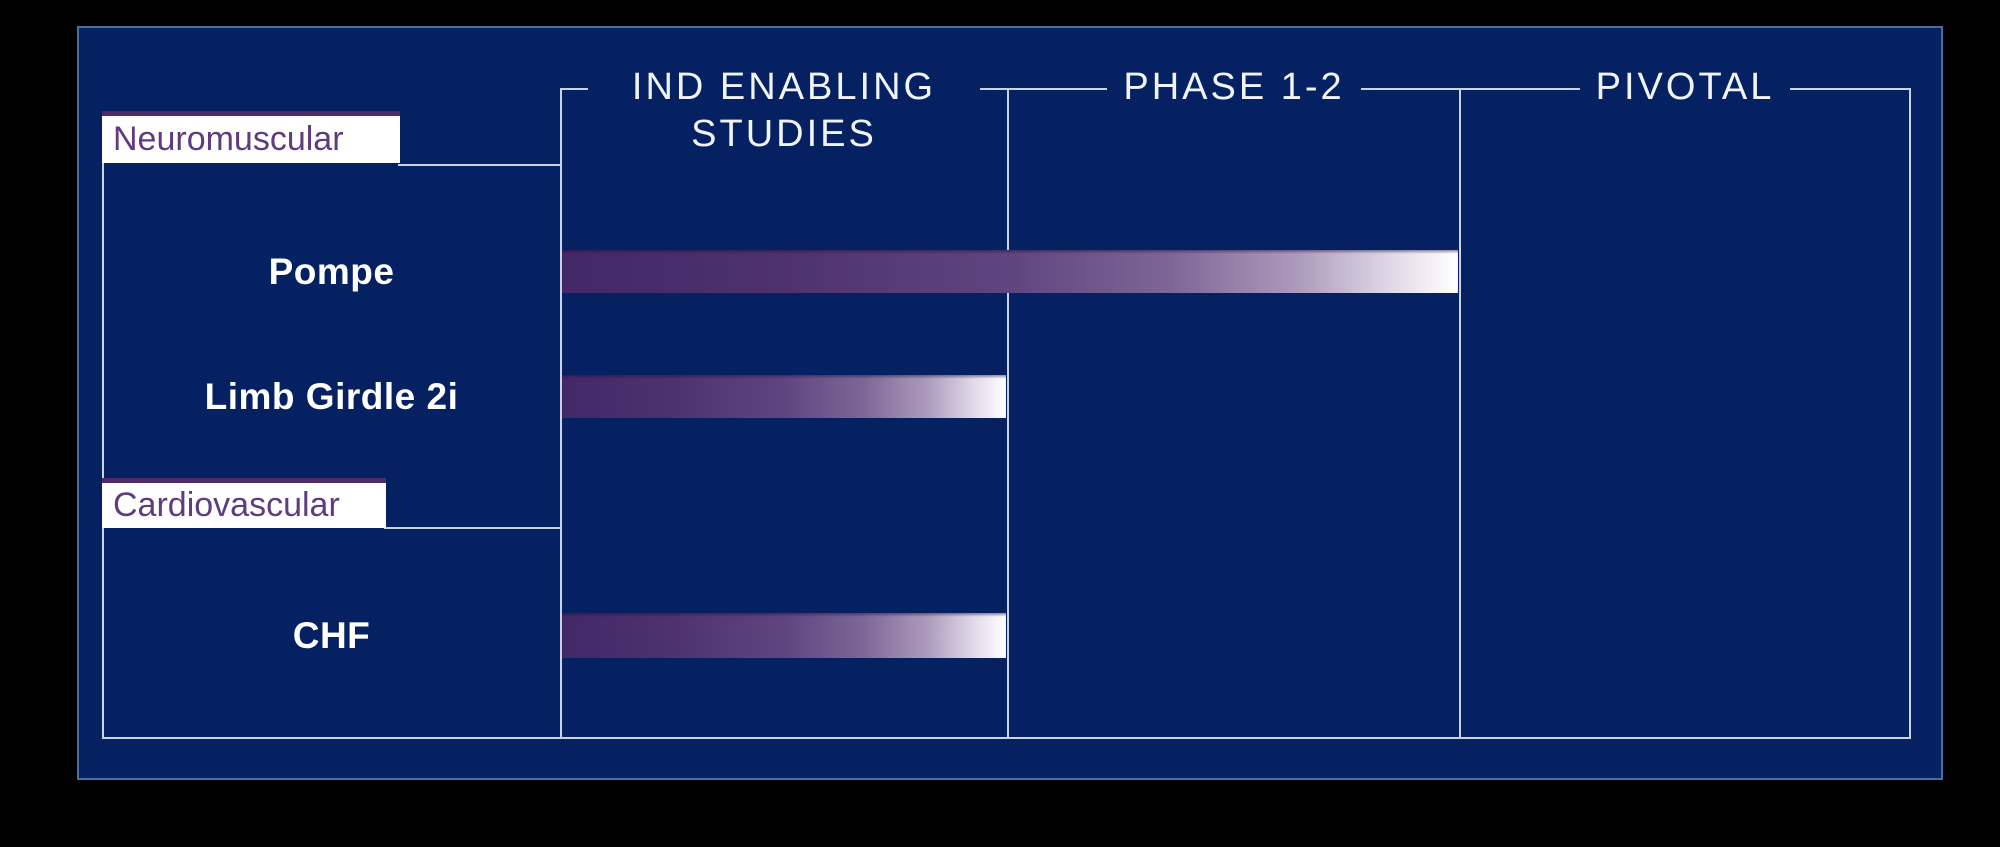 The image size is (2000, 847). I want to click on column-divider-line-left, so click(561, 413).